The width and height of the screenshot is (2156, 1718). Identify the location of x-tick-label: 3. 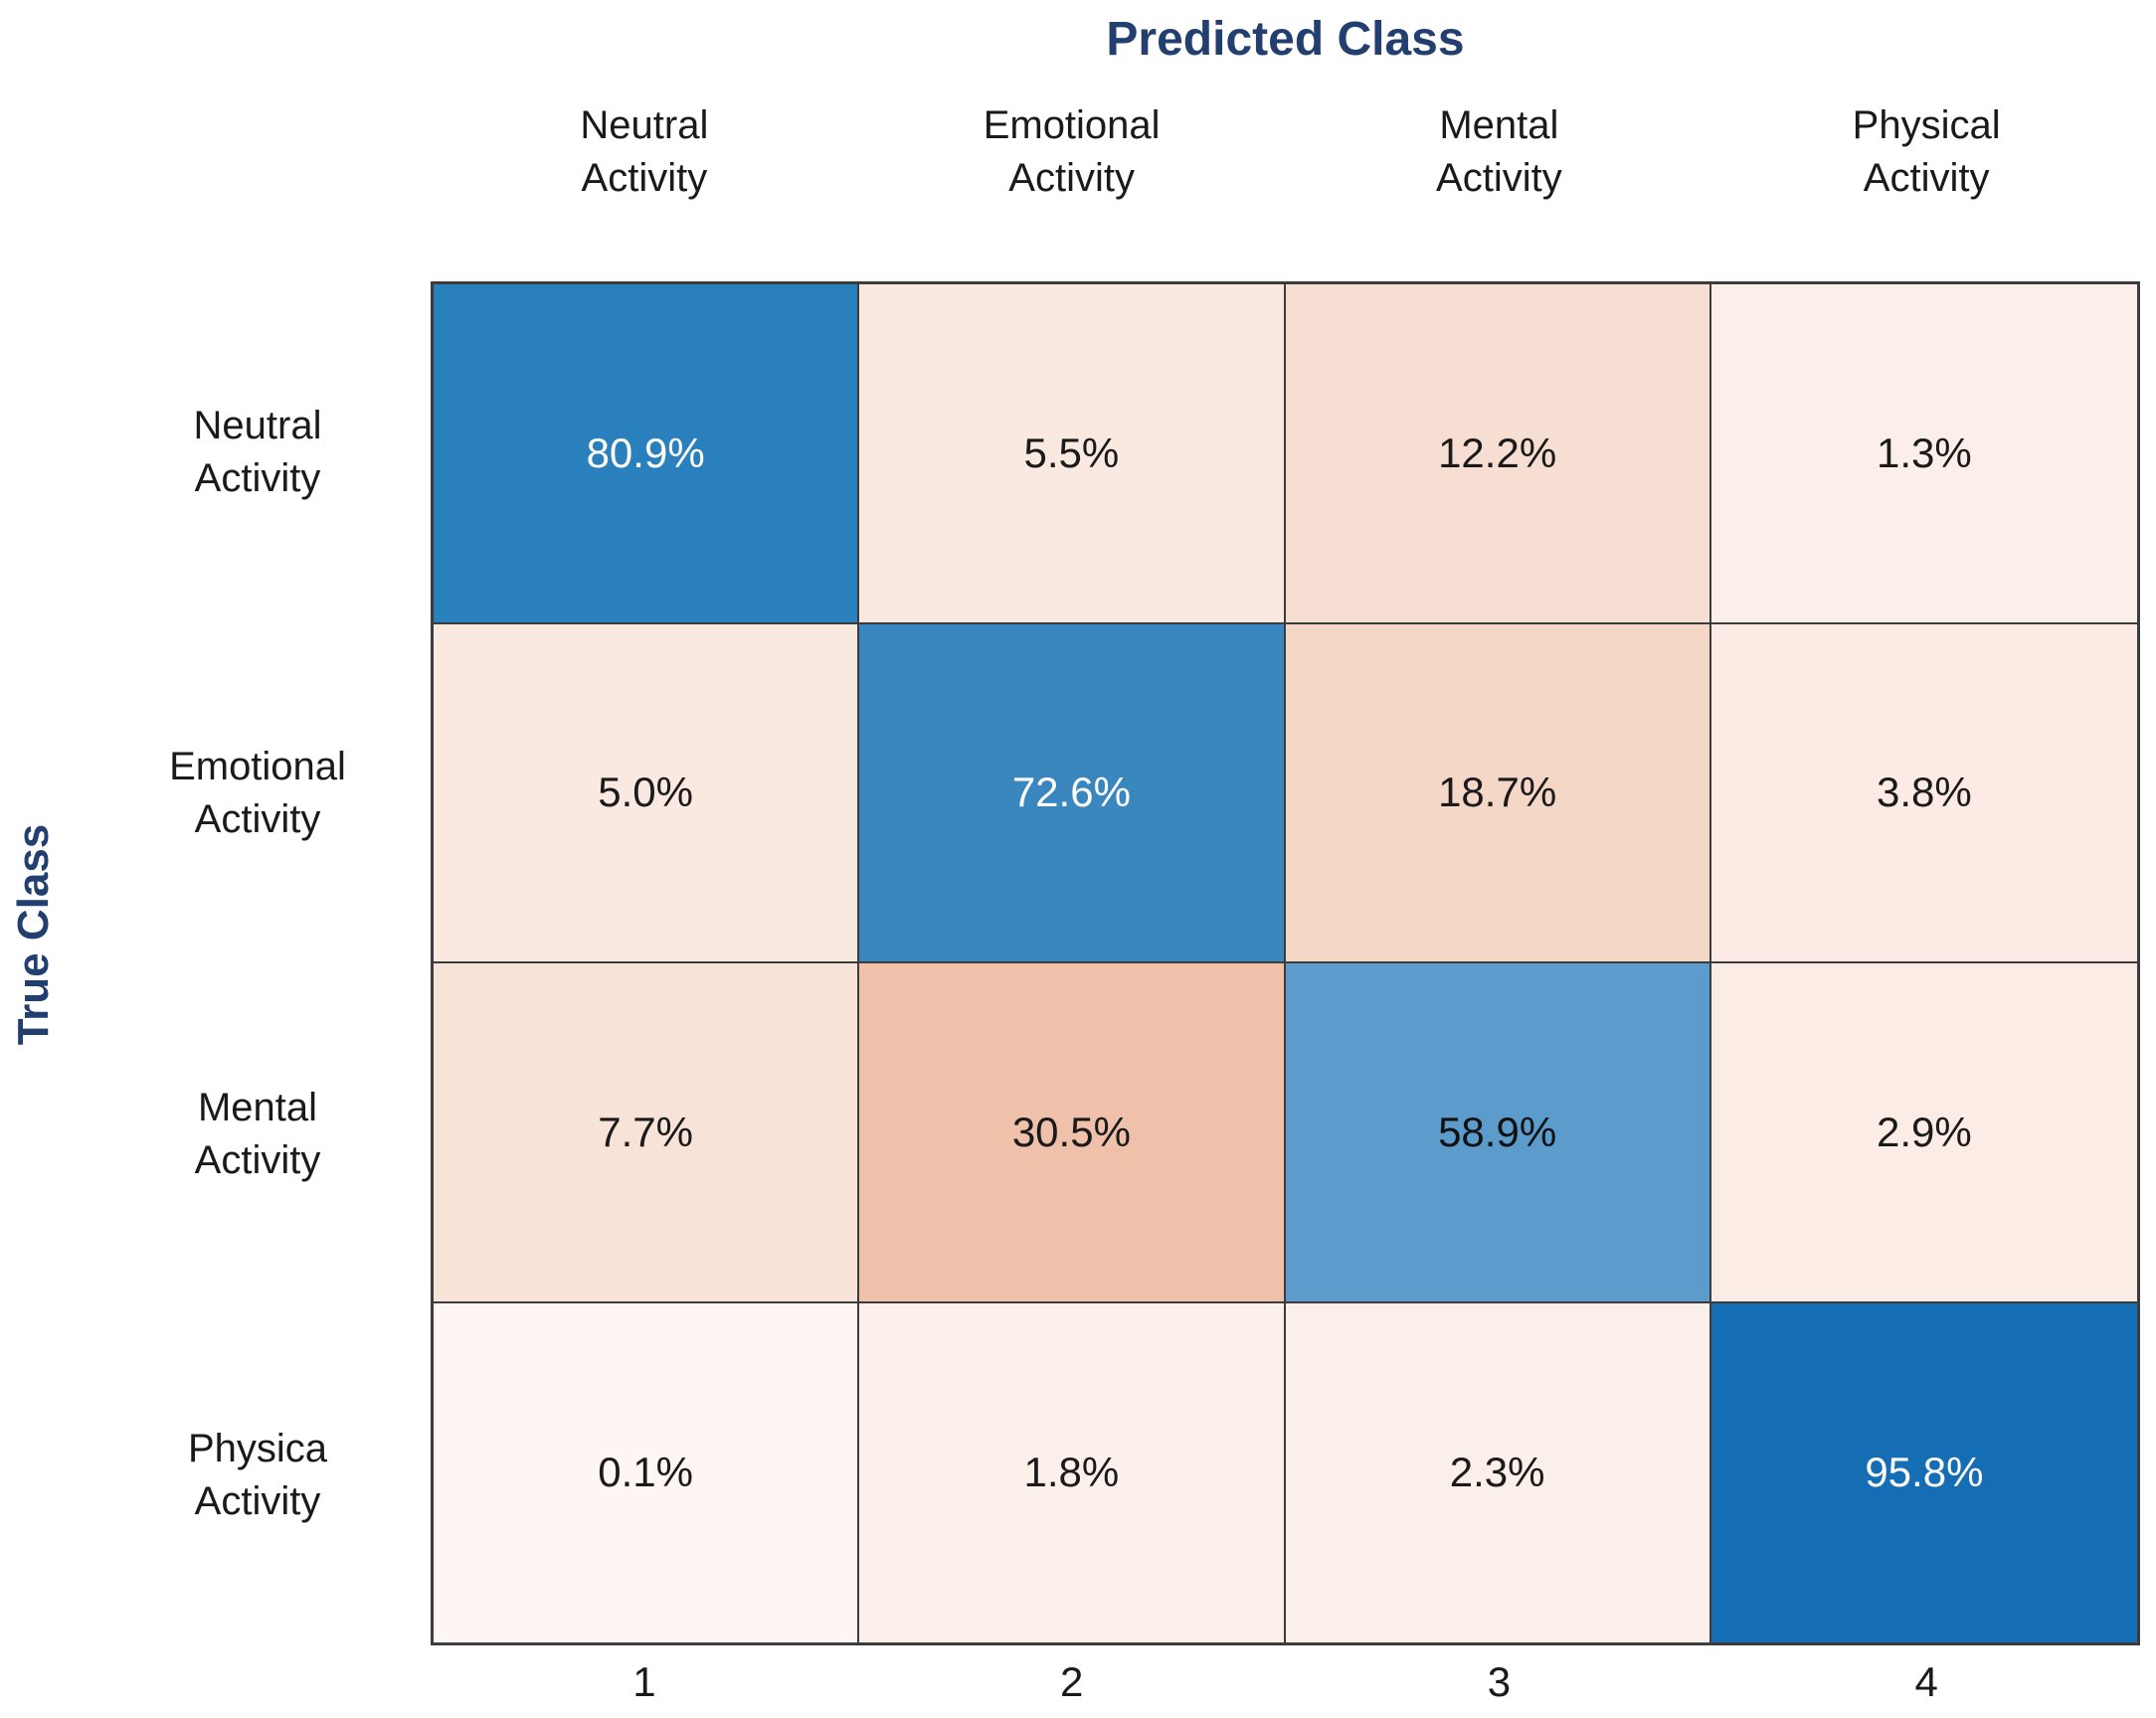
(1499, 1681).